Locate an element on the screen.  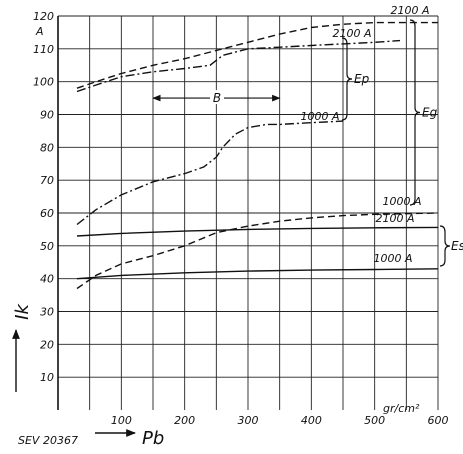
x-tick-label: 100 is located at coordinates (121, 420).